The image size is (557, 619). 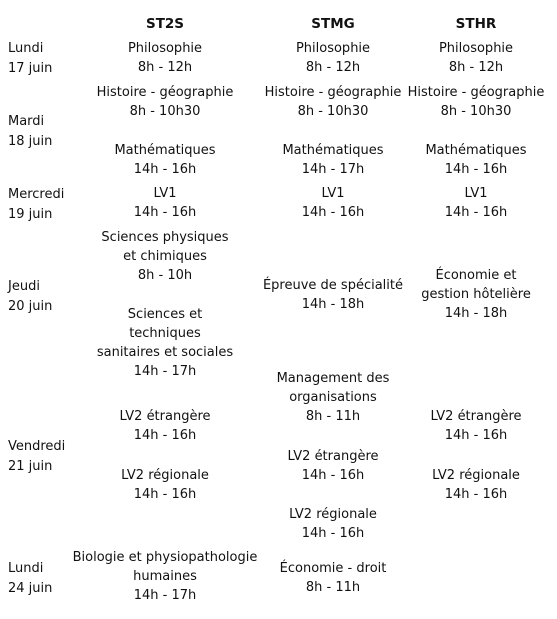 What do you see at coordinates (30, 588) in the screenshot?
I see `day-date: 24 juin` at bounding box center [30, 588].